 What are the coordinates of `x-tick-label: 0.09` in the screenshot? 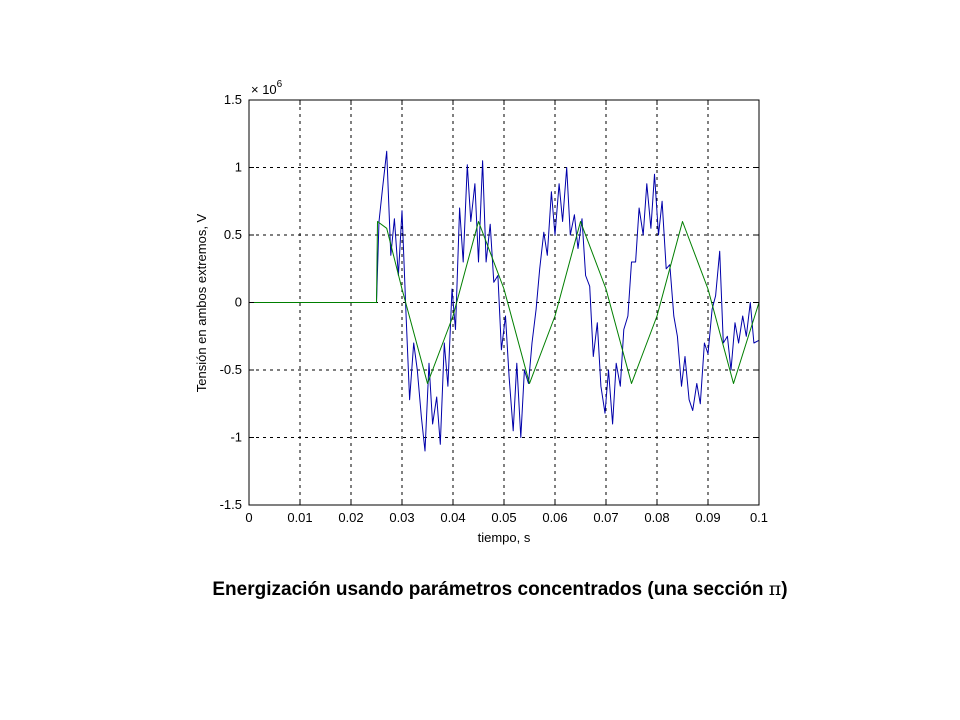 It's located at (707, 517).